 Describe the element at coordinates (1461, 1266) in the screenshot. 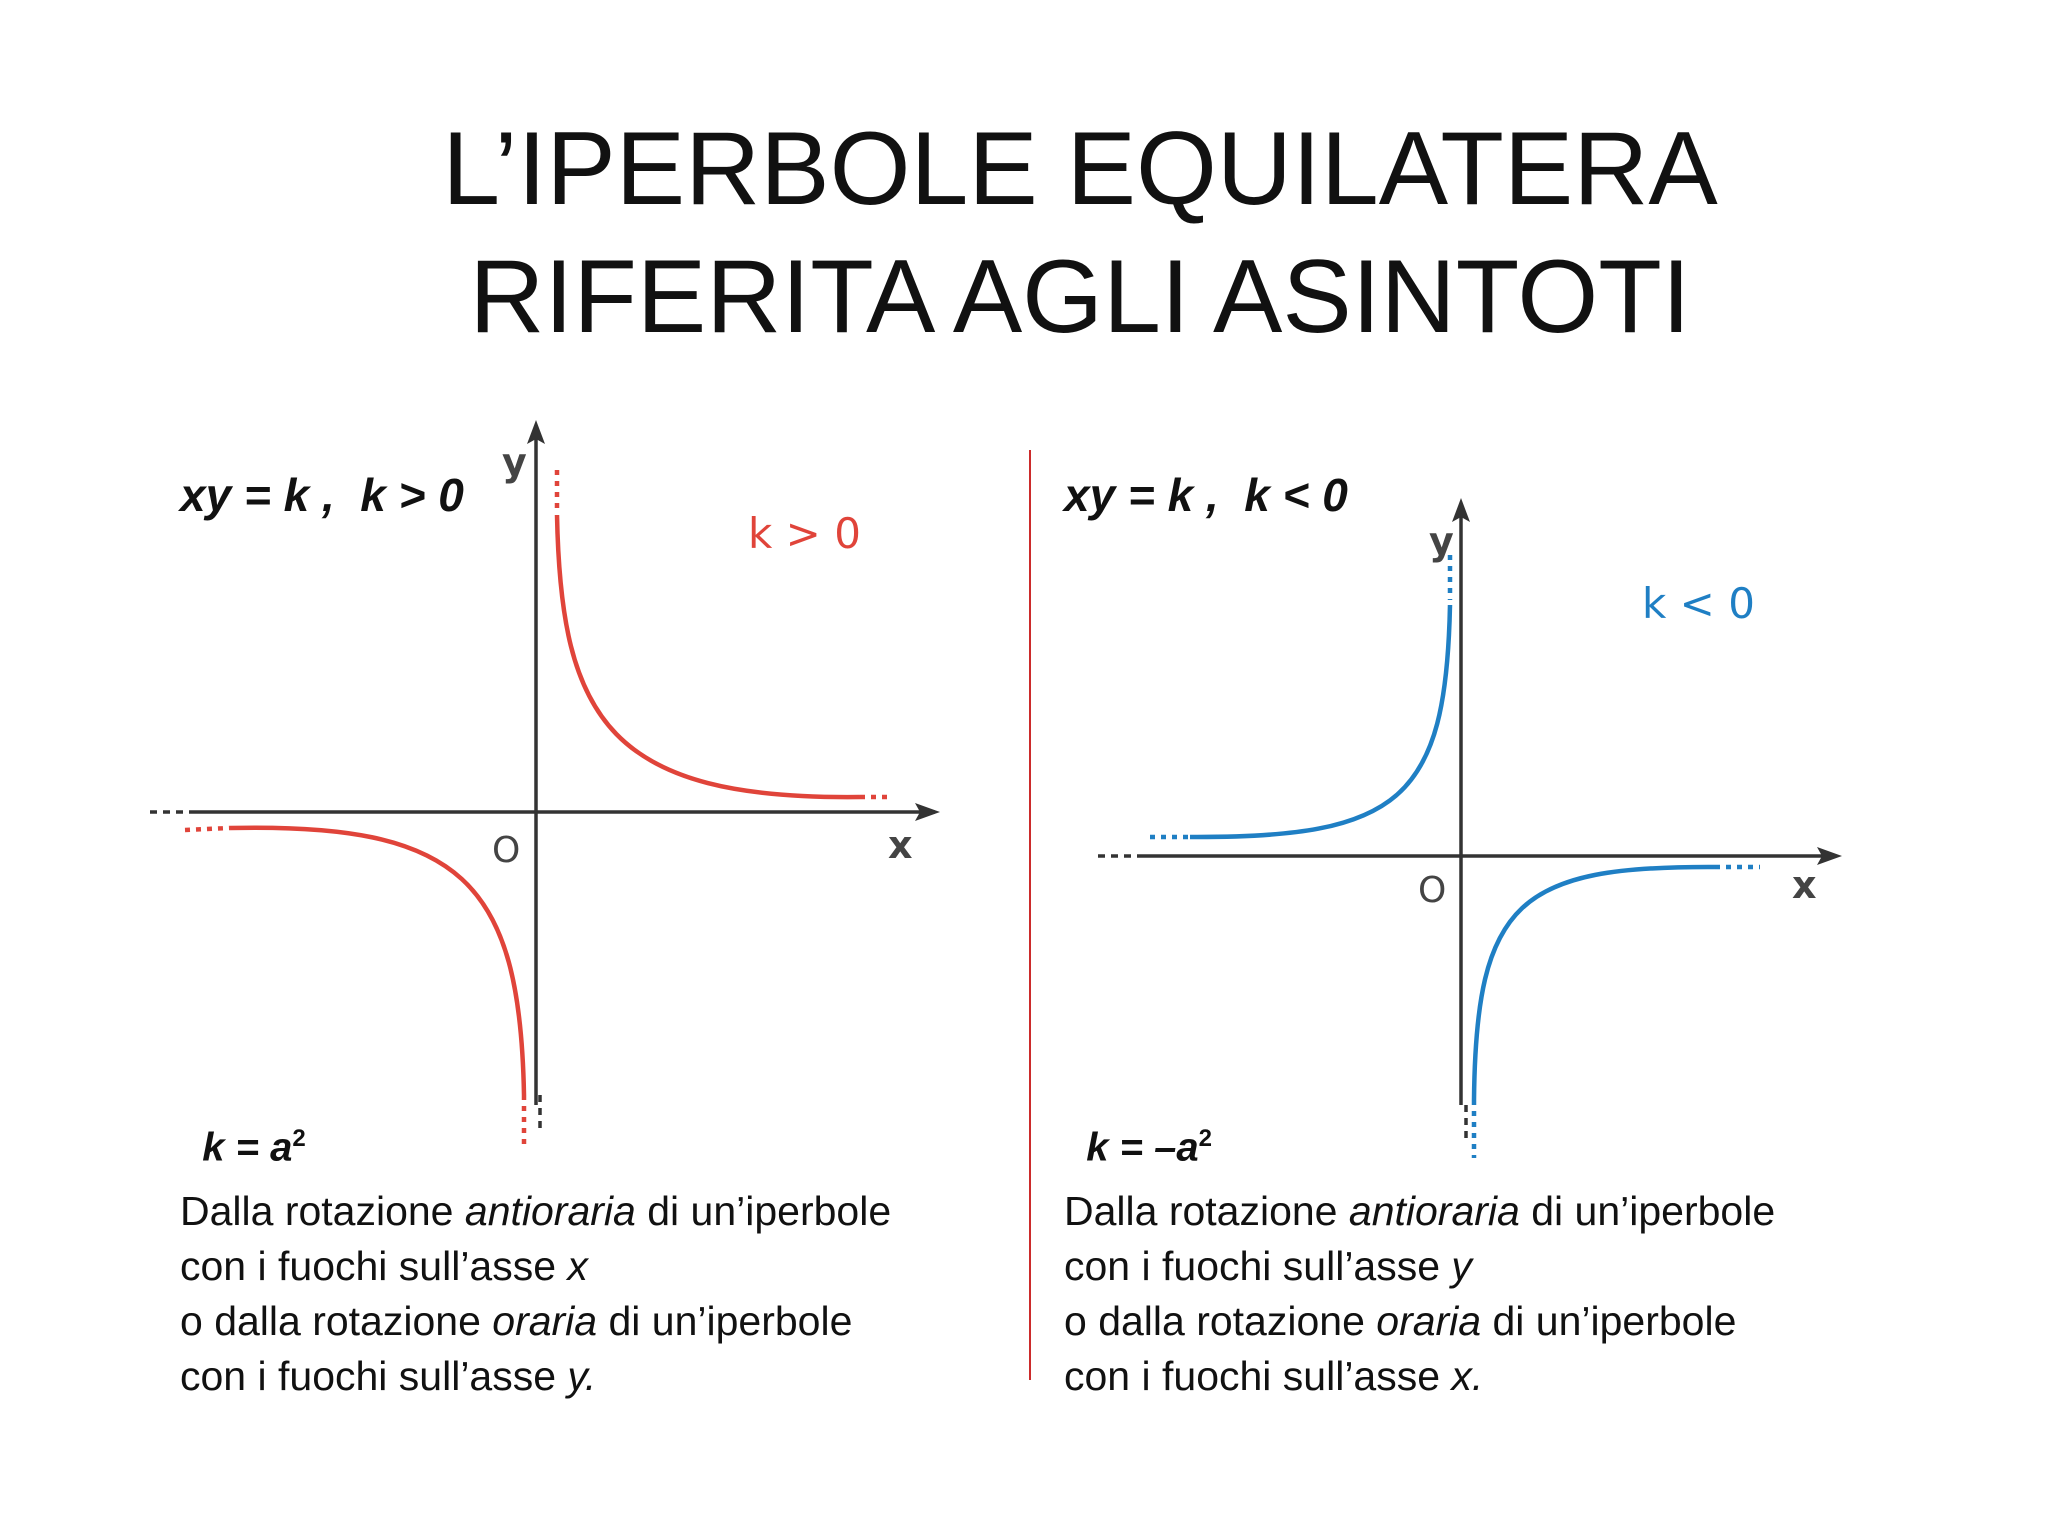

I see `right-desc-l2b: y` at that location.